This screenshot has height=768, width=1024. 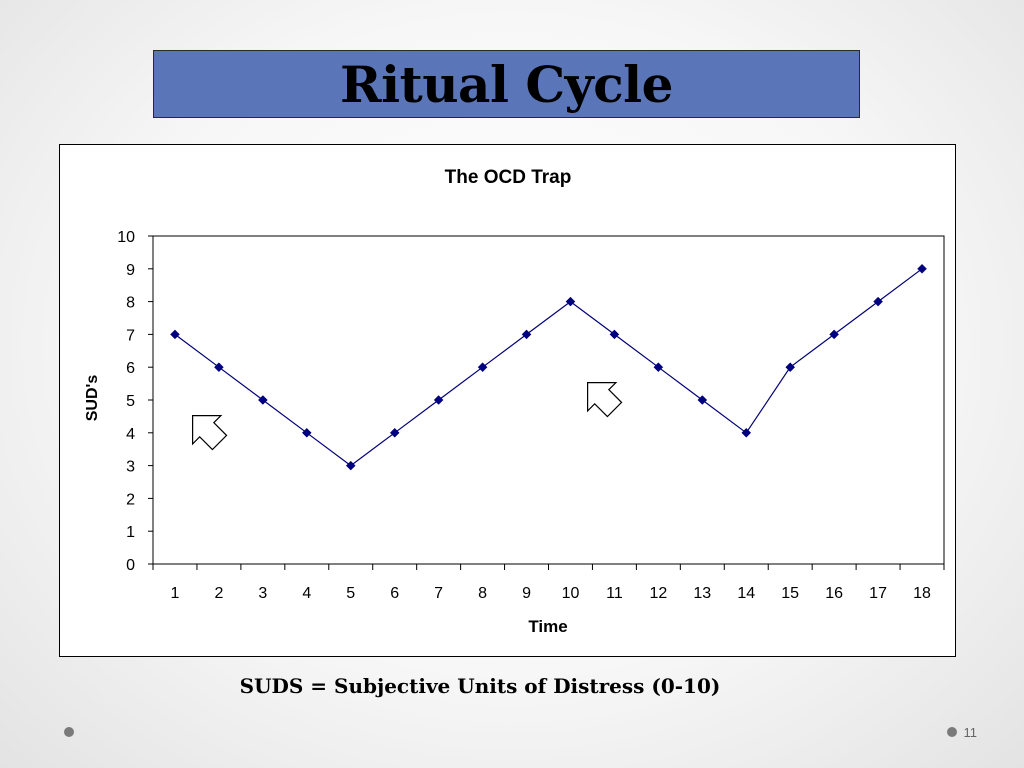 I want to click on x-tick-label: 10, so click(x=571, y=593).